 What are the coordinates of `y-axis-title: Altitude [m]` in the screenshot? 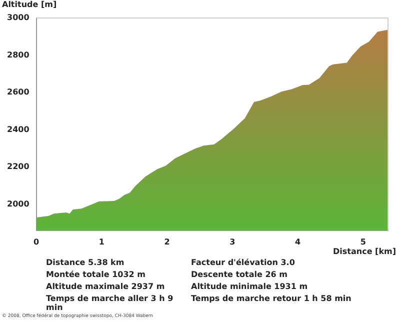 It's located at (29, 4).